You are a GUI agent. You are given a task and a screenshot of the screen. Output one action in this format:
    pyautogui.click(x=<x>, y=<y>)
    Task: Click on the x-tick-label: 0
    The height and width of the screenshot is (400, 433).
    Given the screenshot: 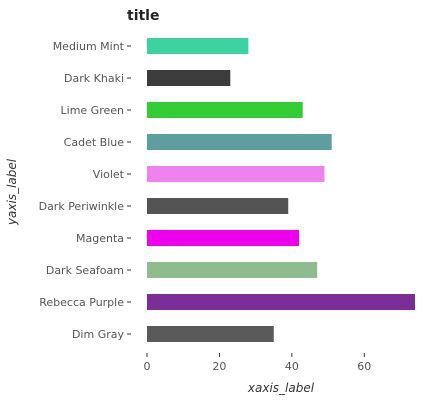 What is the action you would take?
    pyautogui.click(x=147, y=366)
    